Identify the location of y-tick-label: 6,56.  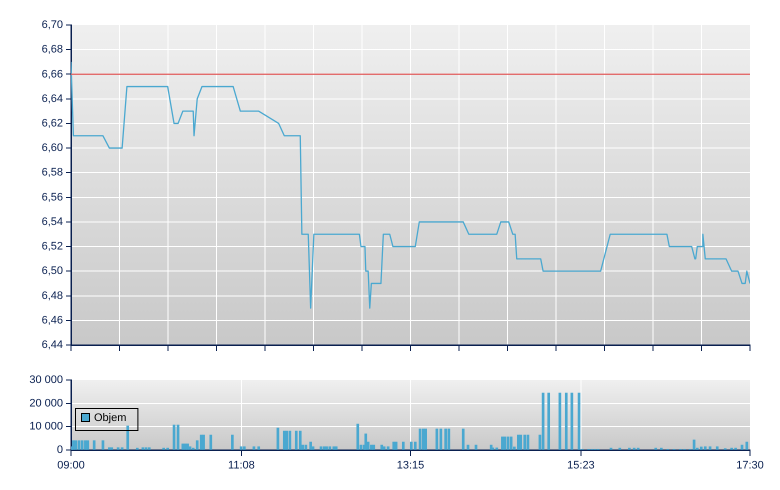
(52, 197).